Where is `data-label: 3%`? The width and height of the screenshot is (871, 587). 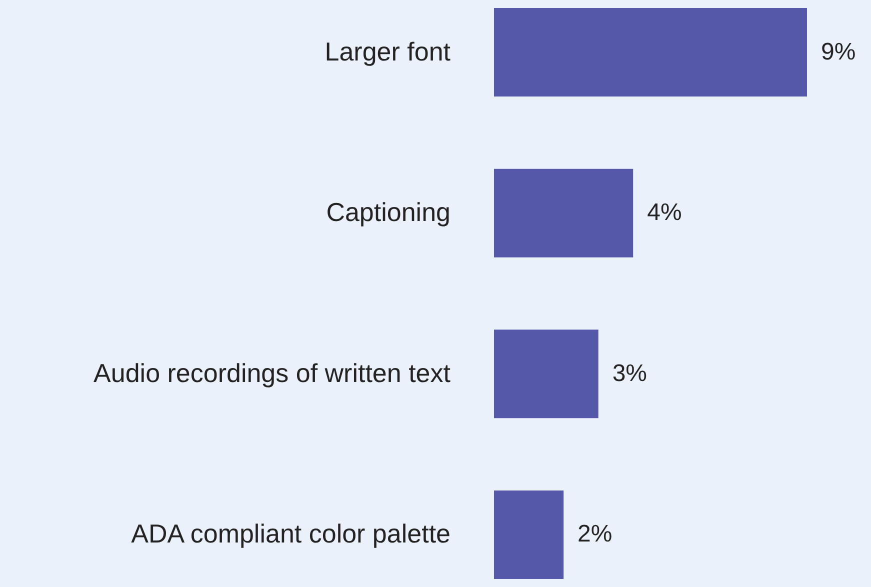 data-label: 3% is located at coordinates (630, 373).